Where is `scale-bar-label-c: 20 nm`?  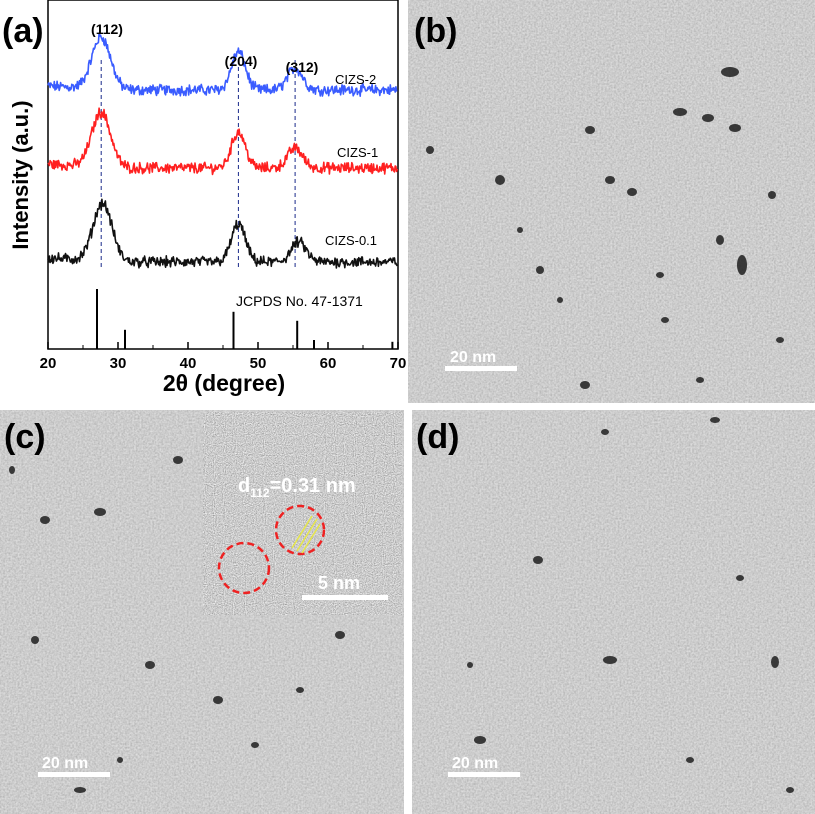
scale-bar-label-c: 20 nm is located at coordinates (65, 763).